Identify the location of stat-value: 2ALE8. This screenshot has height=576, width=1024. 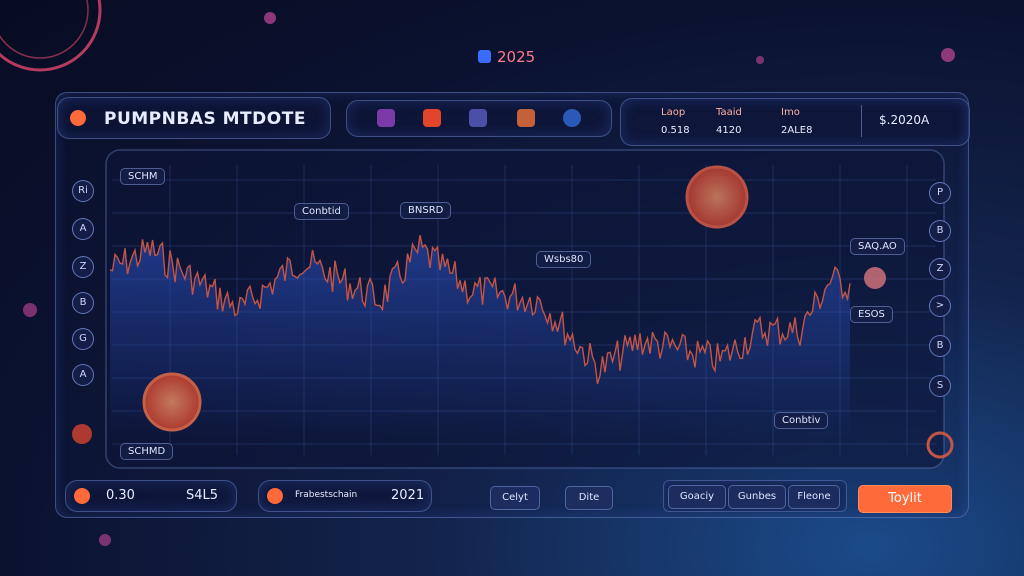
(797, 130).